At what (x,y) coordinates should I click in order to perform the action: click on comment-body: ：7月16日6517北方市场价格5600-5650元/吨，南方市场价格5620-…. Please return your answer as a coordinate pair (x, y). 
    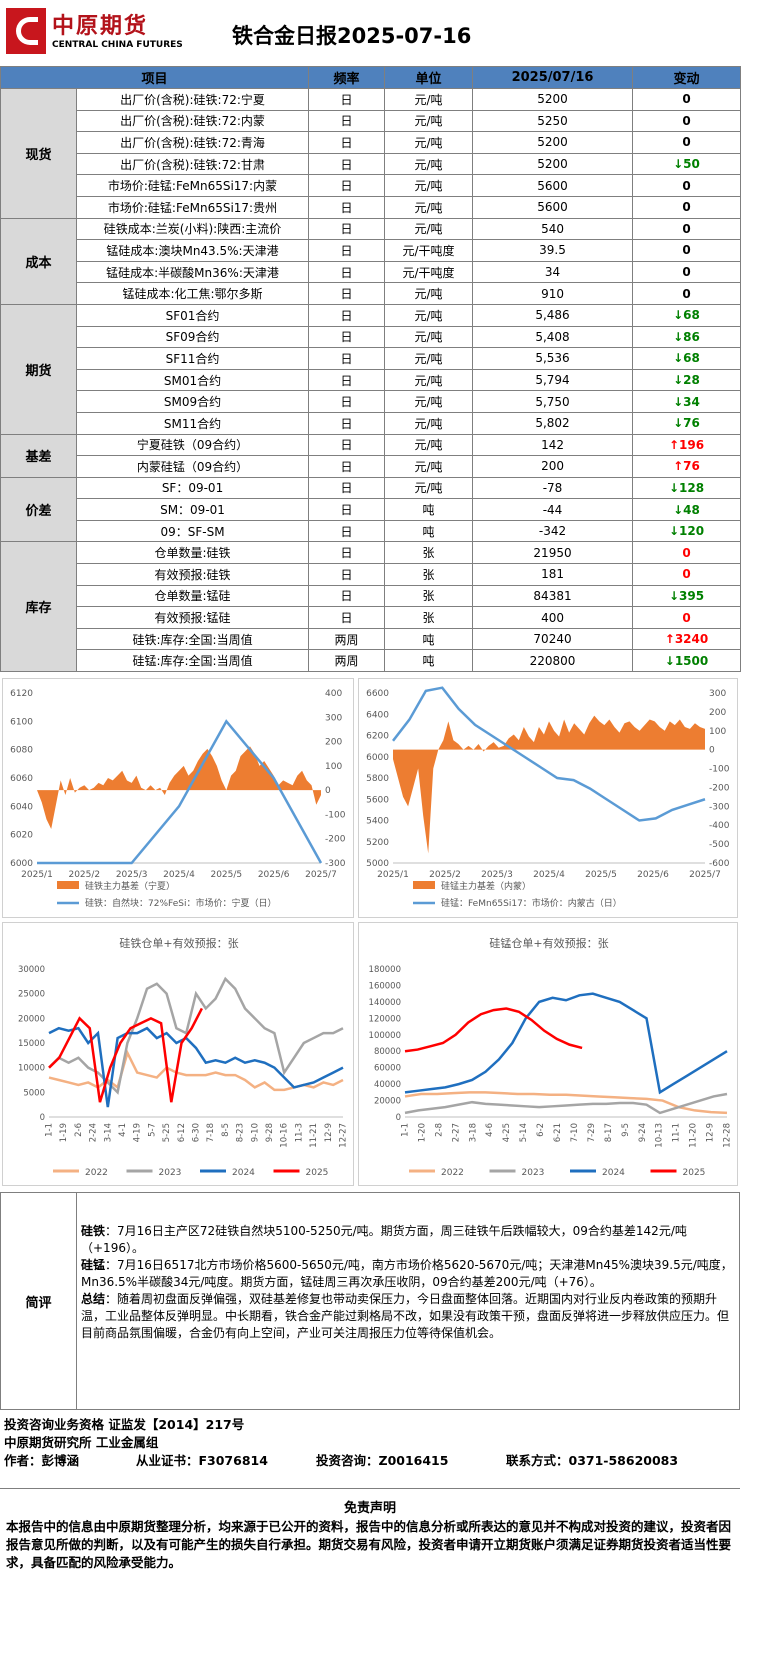
    Looking at the image, I should click on (407, 1273).